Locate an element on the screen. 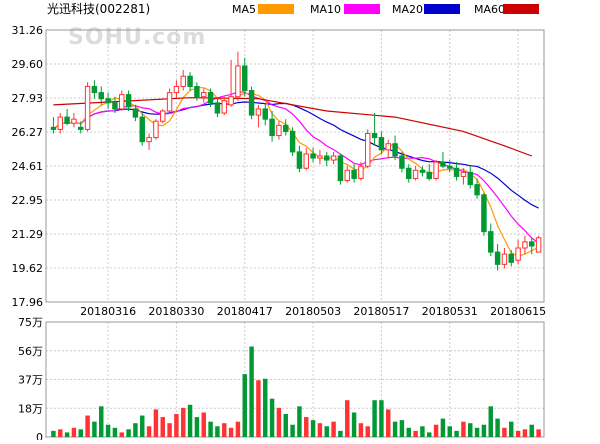 The width and height of the screenshot is (600, 444). price-tick-label: 22.95 is located at coordinates (28, 200).